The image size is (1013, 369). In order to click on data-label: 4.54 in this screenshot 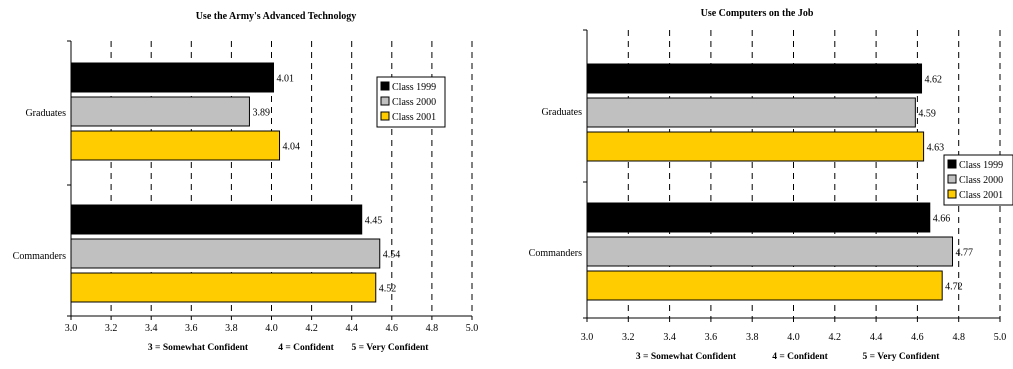, I will do `click(392, 255)`.